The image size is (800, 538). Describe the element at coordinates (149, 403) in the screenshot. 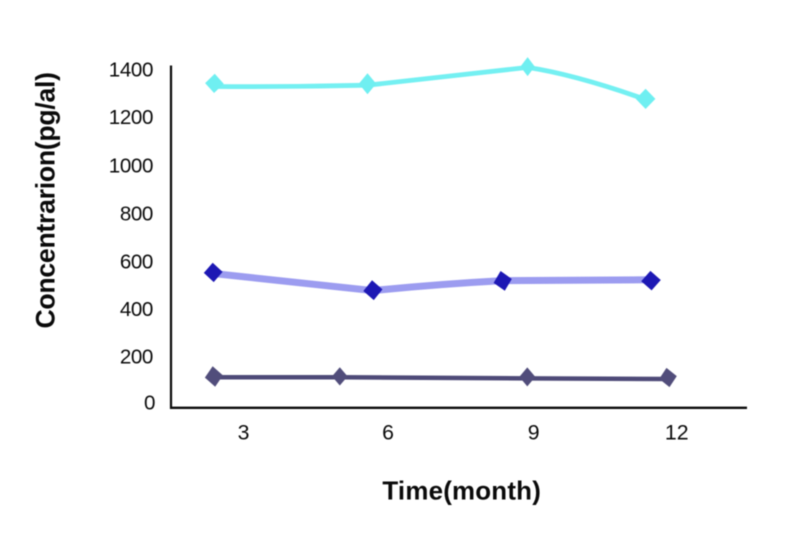

I see `svg-text: 0` at that location.